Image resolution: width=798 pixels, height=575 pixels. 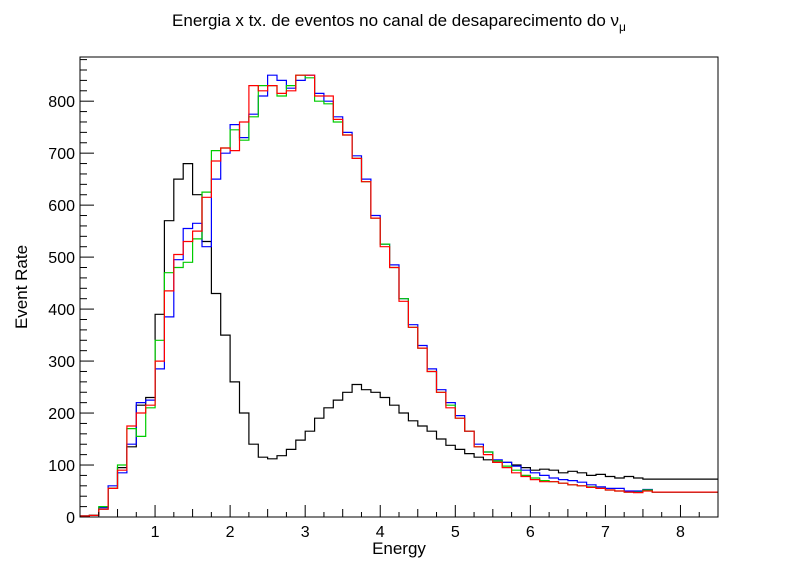 I want to click on x-tick-label: 1, so click(x=155, y=532).